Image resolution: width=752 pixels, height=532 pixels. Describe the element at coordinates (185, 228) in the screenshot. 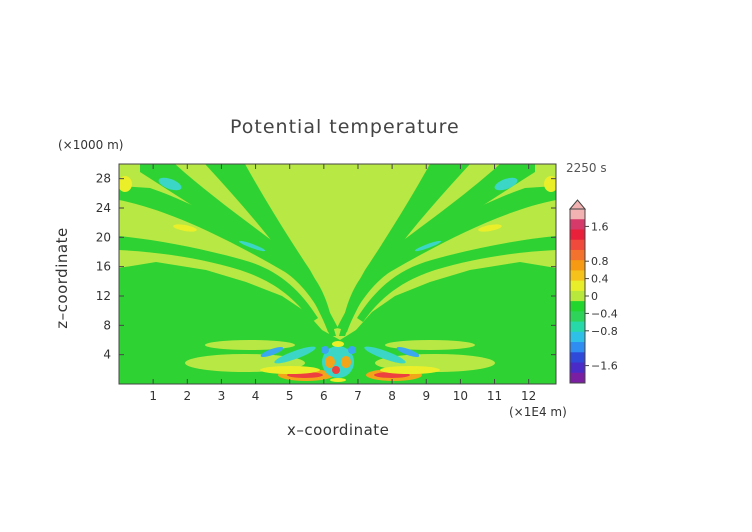

I see `mid-yellow-left` at that location.